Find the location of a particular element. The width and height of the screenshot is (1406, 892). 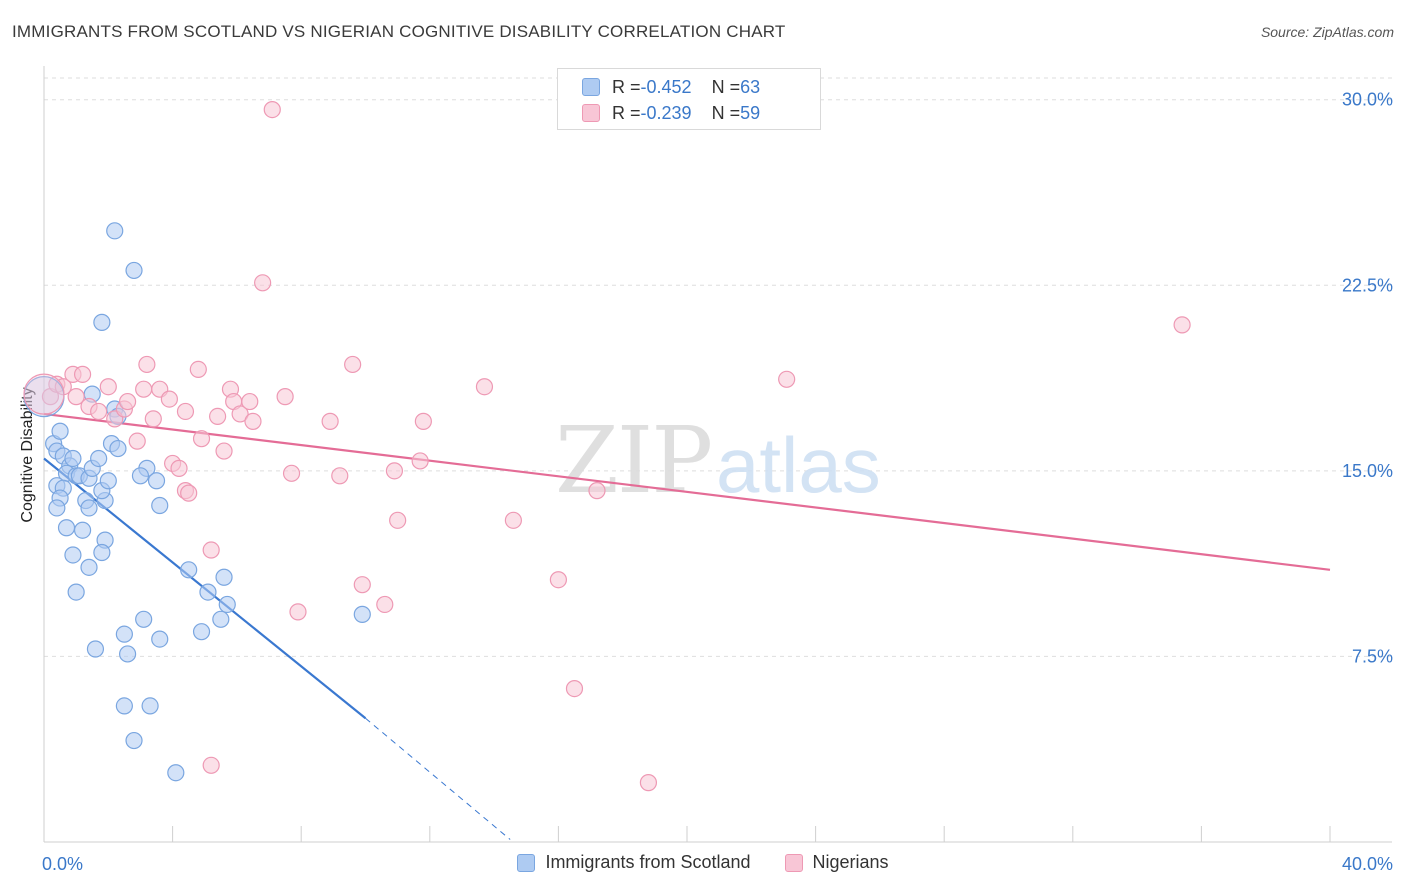

stats-row-scotland: R = -0.452 N = 63 is located at coordinates (671, 87).